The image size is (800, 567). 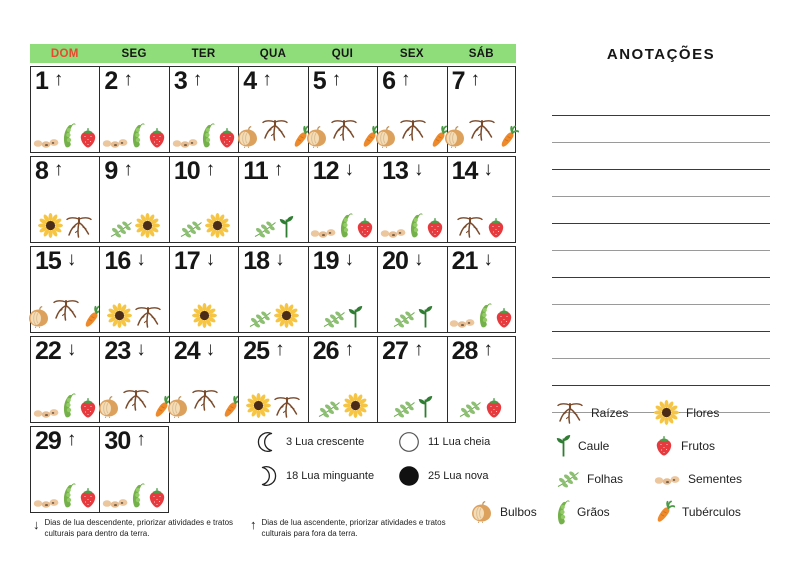 I want to click on plant-legend-label: Tubérculos, so click(x=711, y=511).